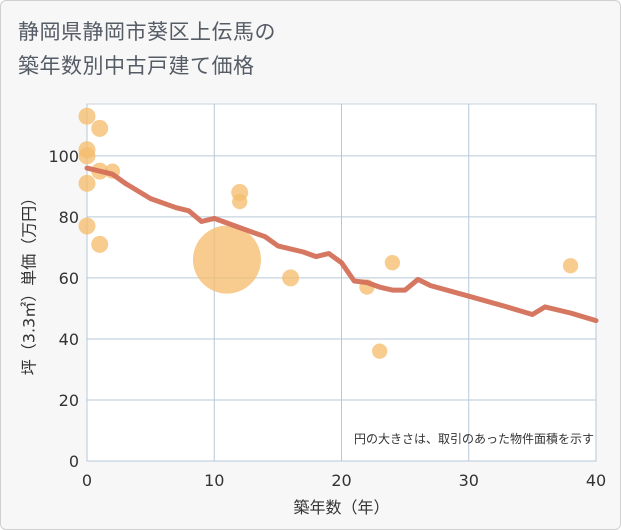 The height and width of the screenshot is (530, 621). I want to click on x-tick-label: 40, so click(596, 480).